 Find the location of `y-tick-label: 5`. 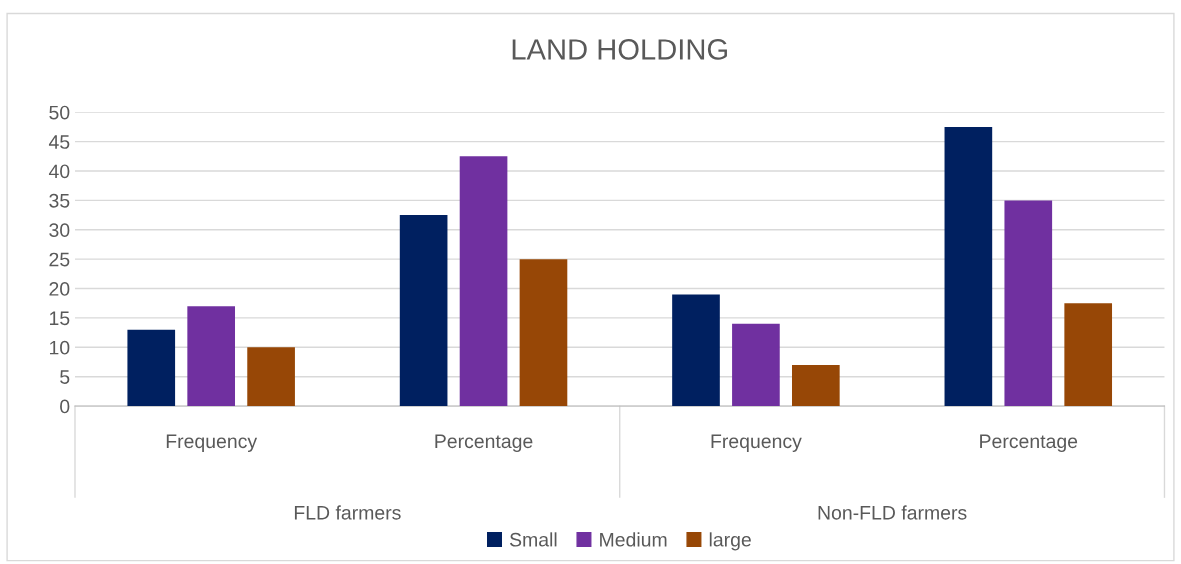

y-tick-label: 5 is located at coordinates (65, 377).